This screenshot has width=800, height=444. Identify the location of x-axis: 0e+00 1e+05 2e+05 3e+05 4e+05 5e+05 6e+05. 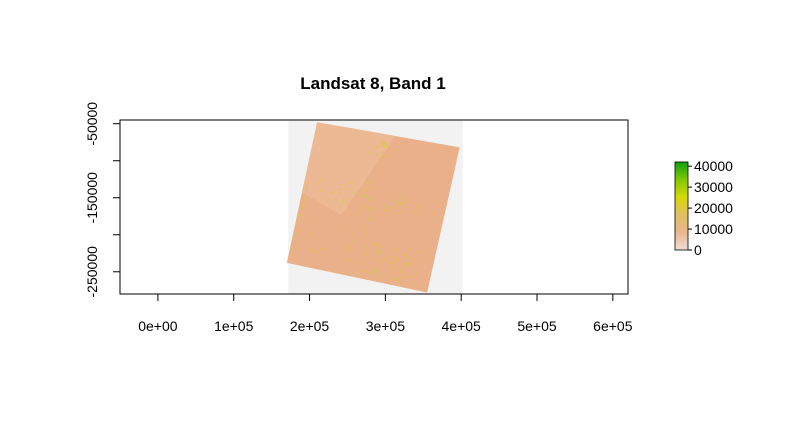
(385, 313).